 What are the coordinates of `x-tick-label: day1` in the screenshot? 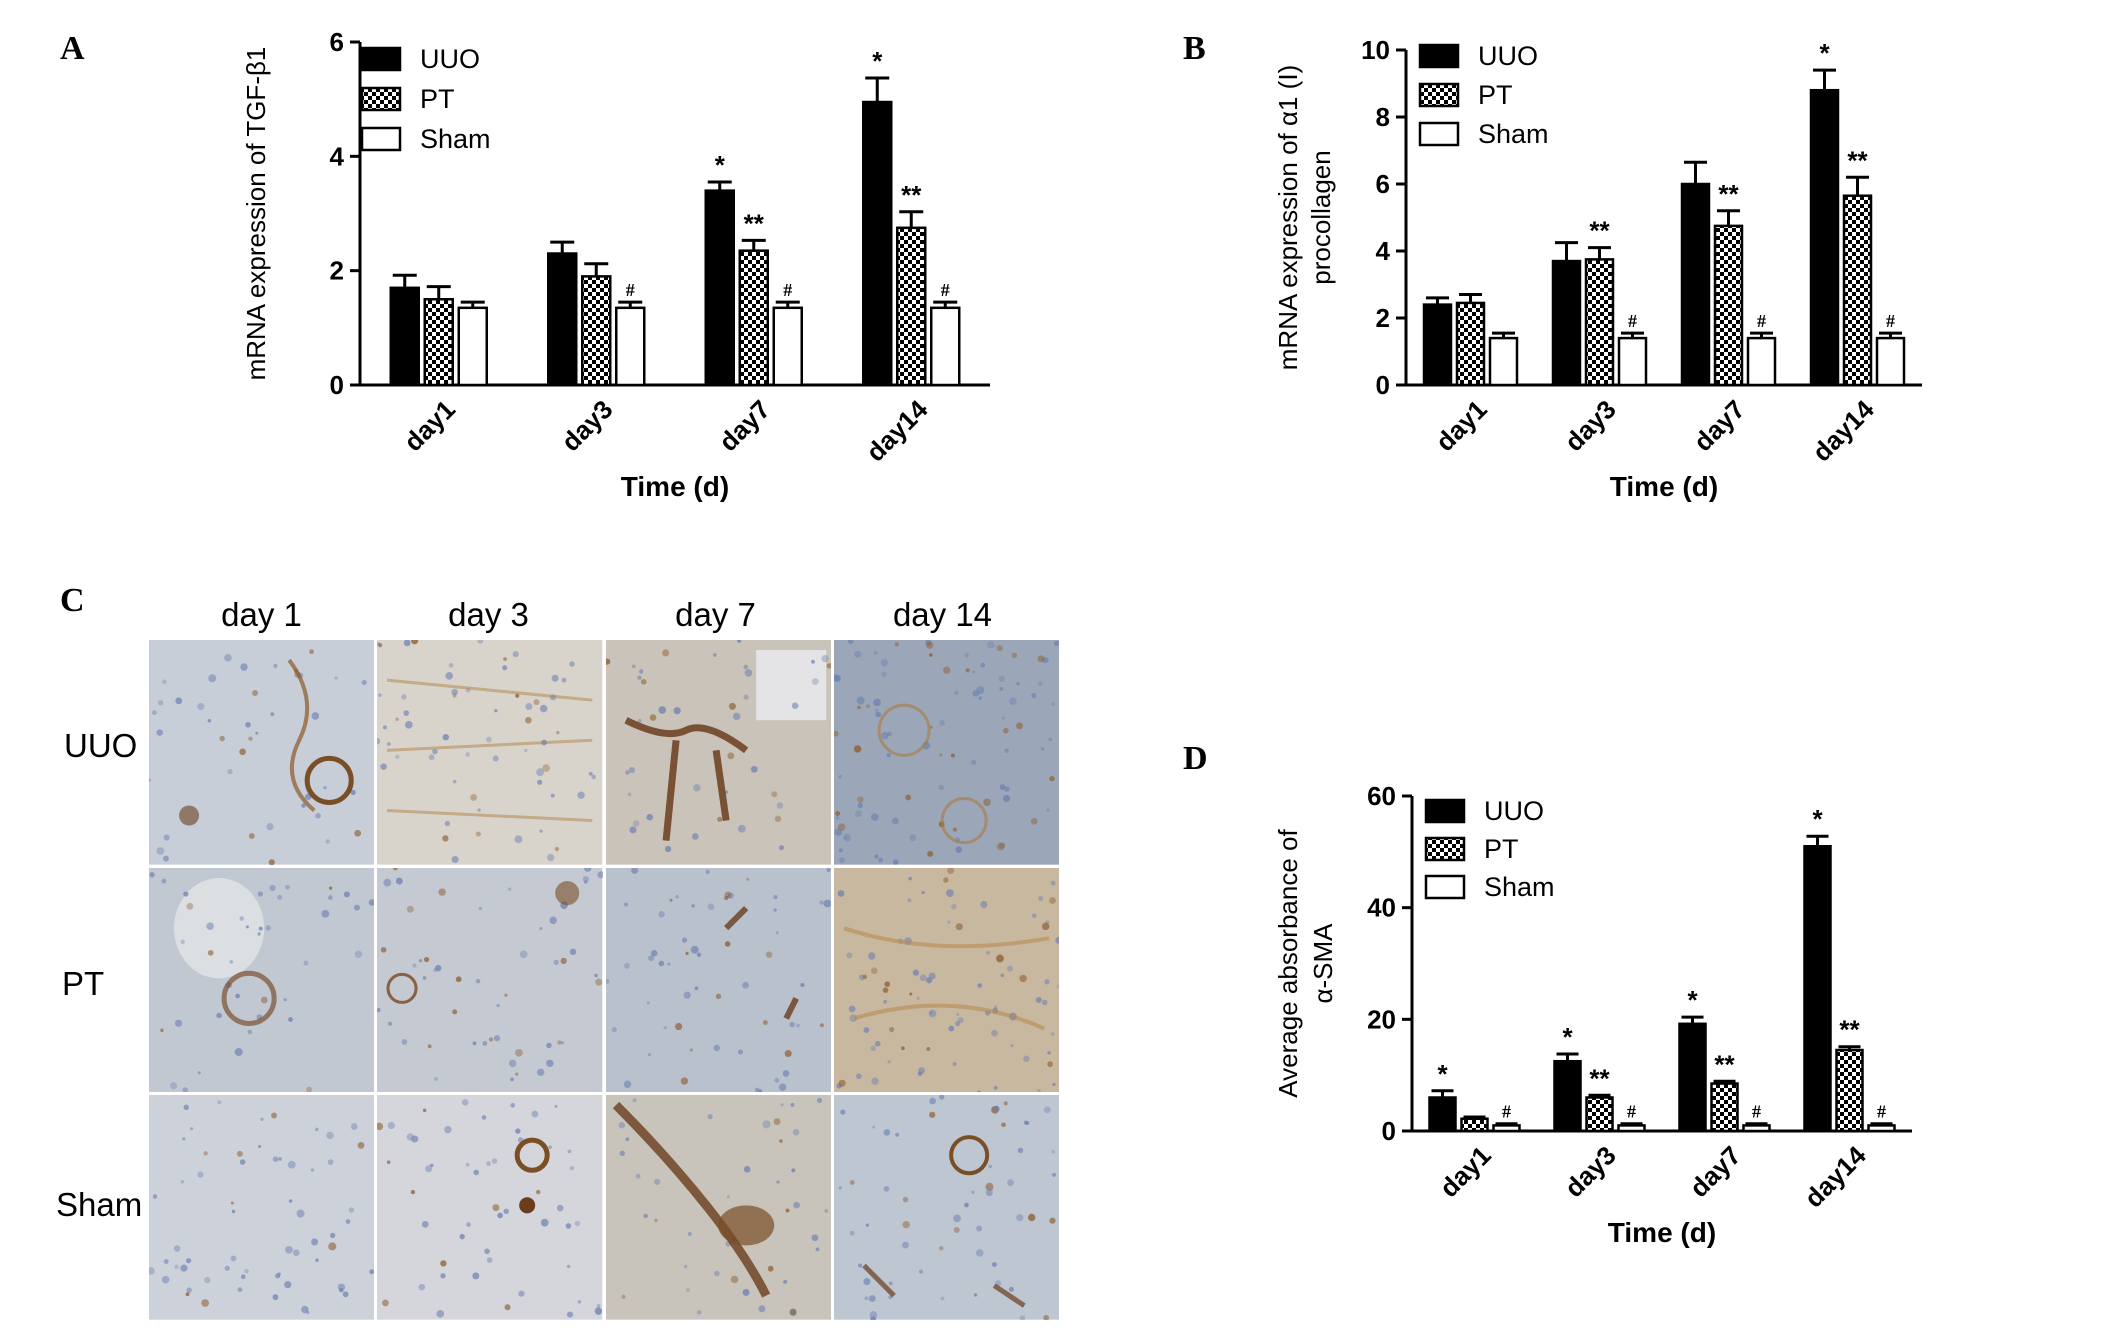 It's located at (1465, 1171).